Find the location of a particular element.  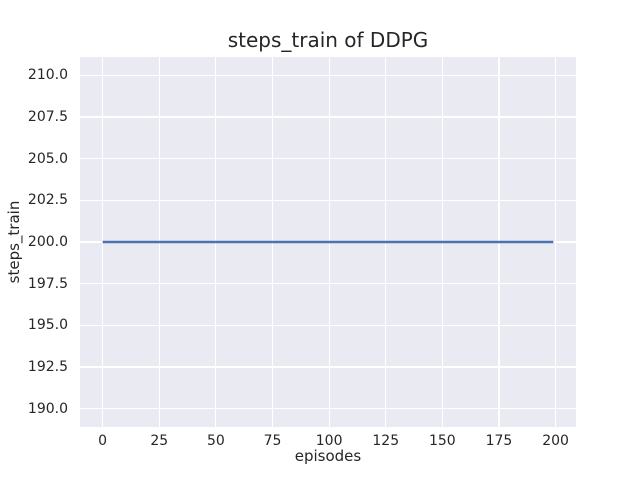

x-tick-label: 25 is located at coordinates (159, 441).